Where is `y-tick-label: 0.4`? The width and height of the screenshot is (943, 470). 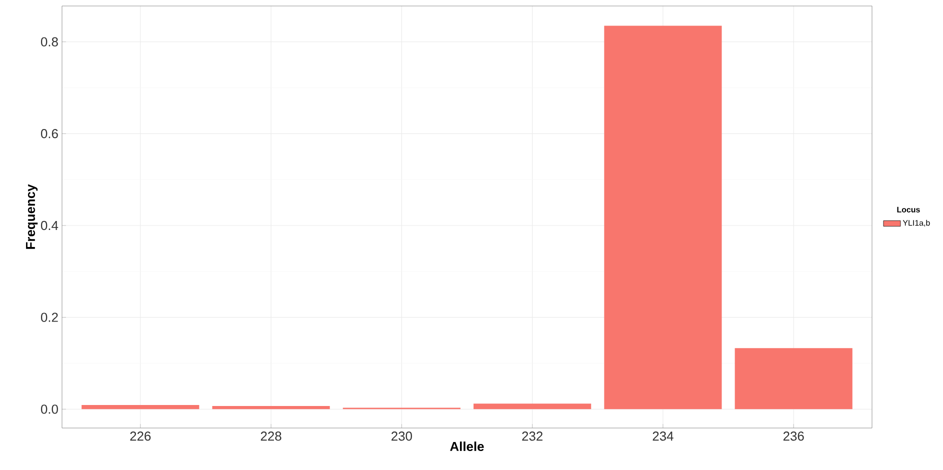
y-tick-label: 0.4 is located at coordinates (49, 225).